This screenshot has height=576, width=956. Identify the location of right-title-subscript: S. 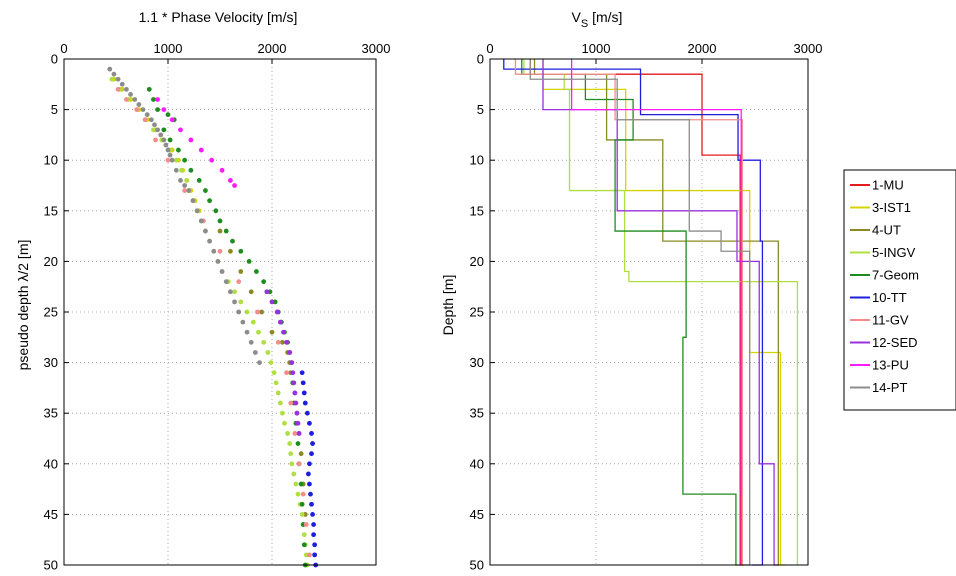
(584, 24).